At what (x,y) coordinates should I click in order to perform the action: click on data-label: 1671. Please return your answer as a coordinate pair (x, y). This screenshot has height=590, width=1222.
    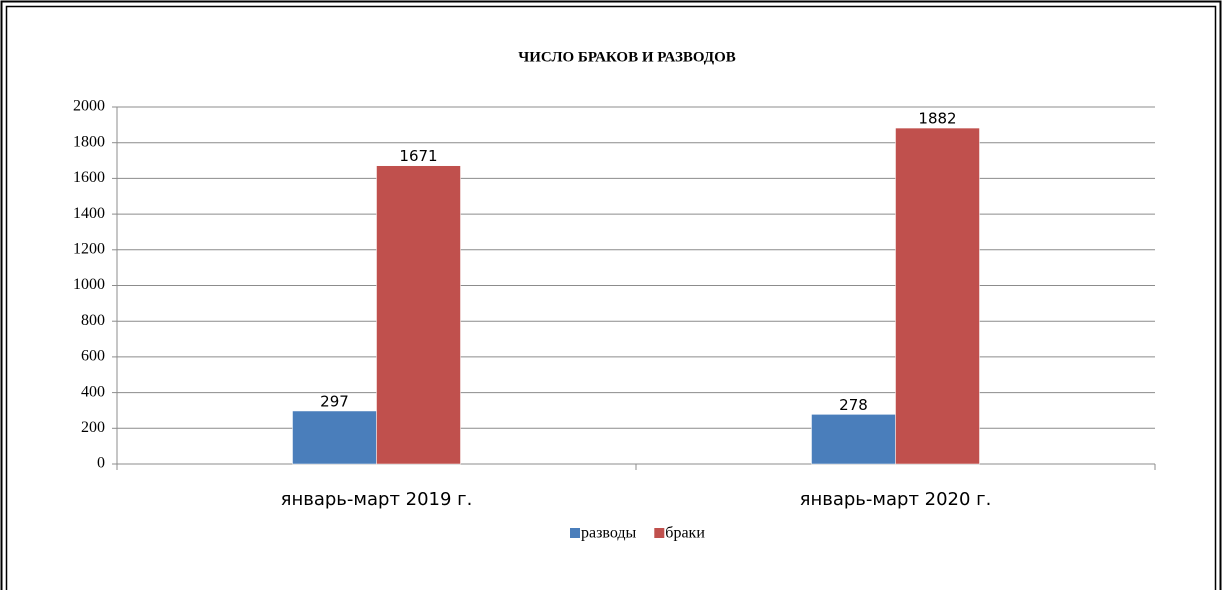
    Looking at the image, I should click on (418, 156).